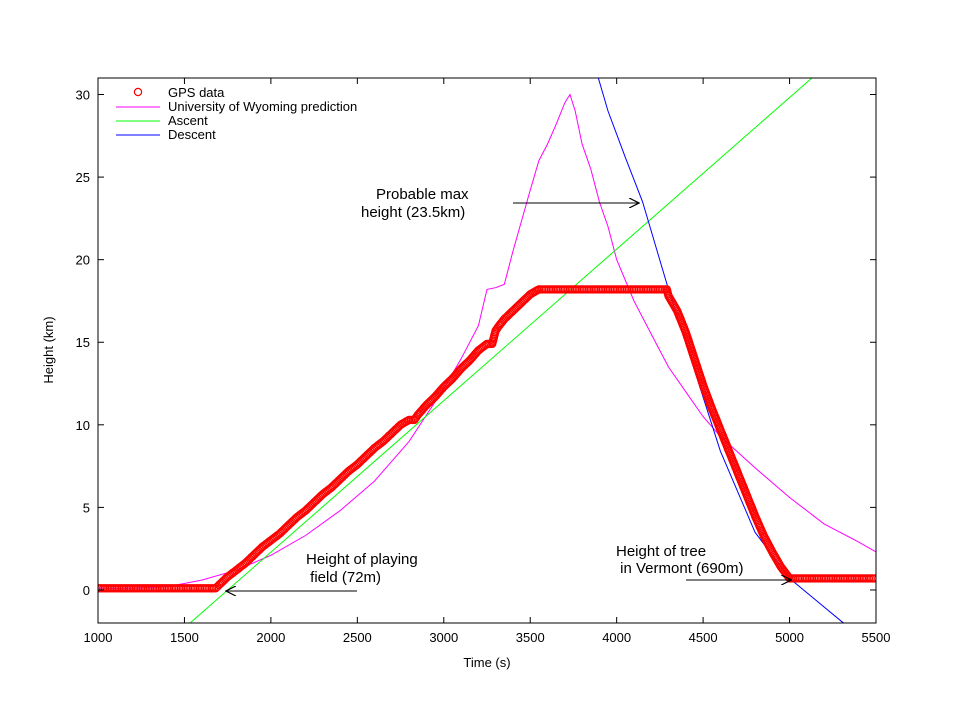 The image size is (960, 725). I want to click on legend-descent-label: Descent, so click(192, 134).